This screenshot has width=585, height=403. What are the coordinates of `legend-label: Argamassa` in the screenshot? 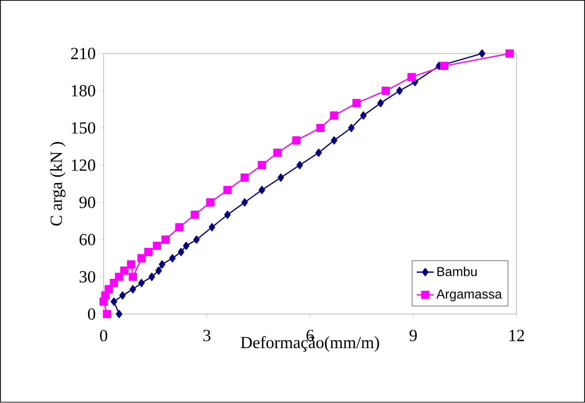 It's located at (469, 296).